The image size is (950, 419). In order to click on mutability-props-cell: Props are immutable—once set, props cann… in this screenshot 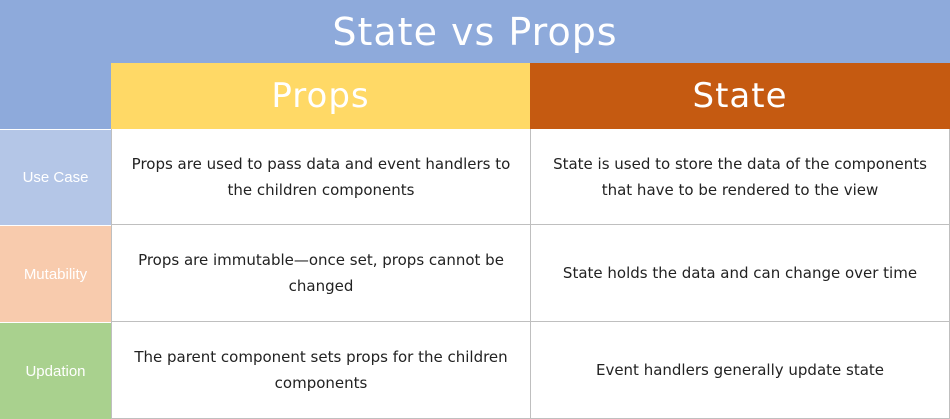, I will do `click(320, 273)`.